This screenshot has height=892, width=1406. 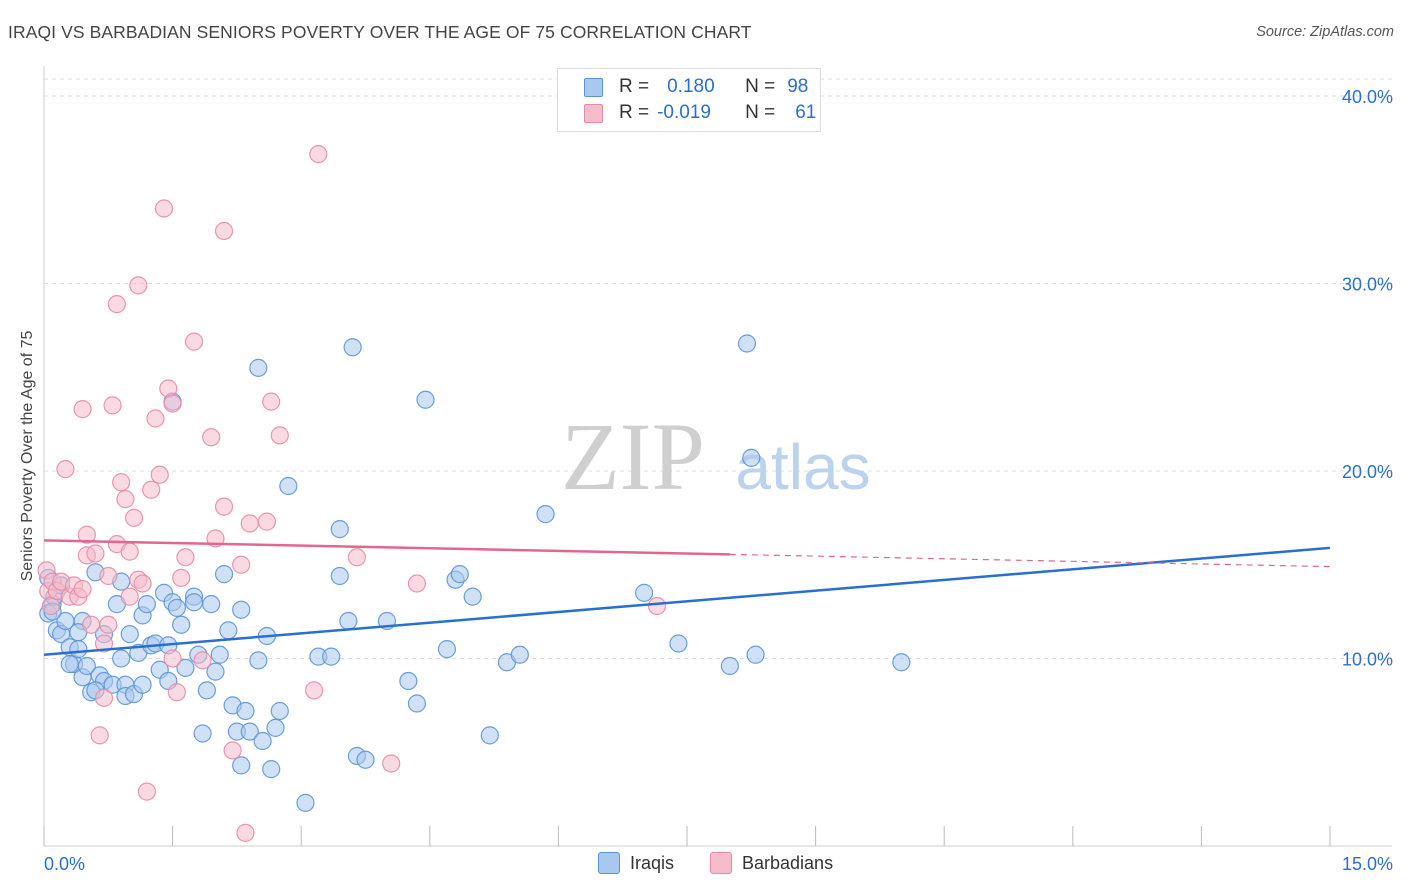 I want to click on legend-row-iraqis: R = 0.180 N = 98, so click(x=696, y=87).